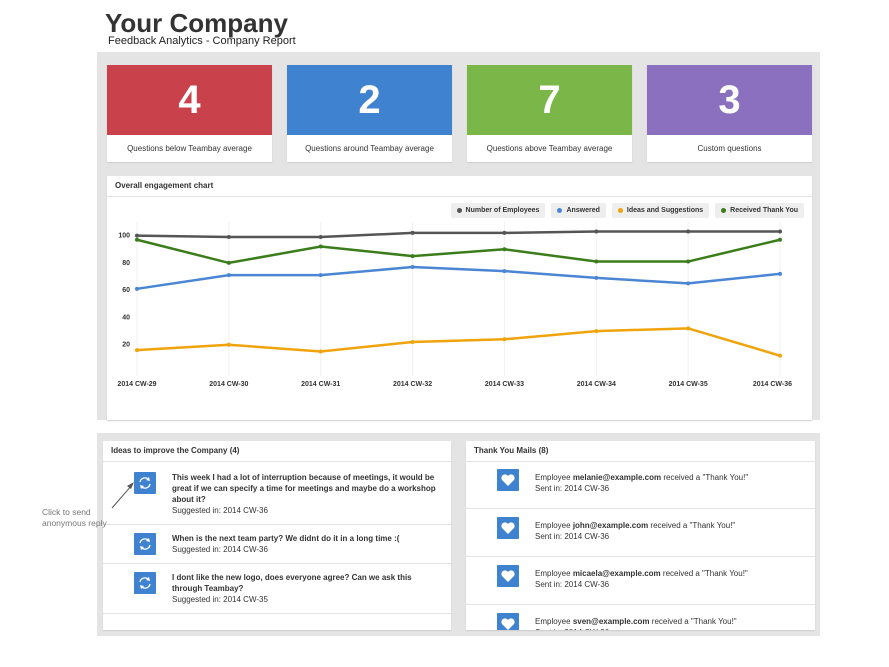  Describe the element at coordinates (320, 384) in the screenshot. I see `x-tick-label: 2014 CW-31` at that location.